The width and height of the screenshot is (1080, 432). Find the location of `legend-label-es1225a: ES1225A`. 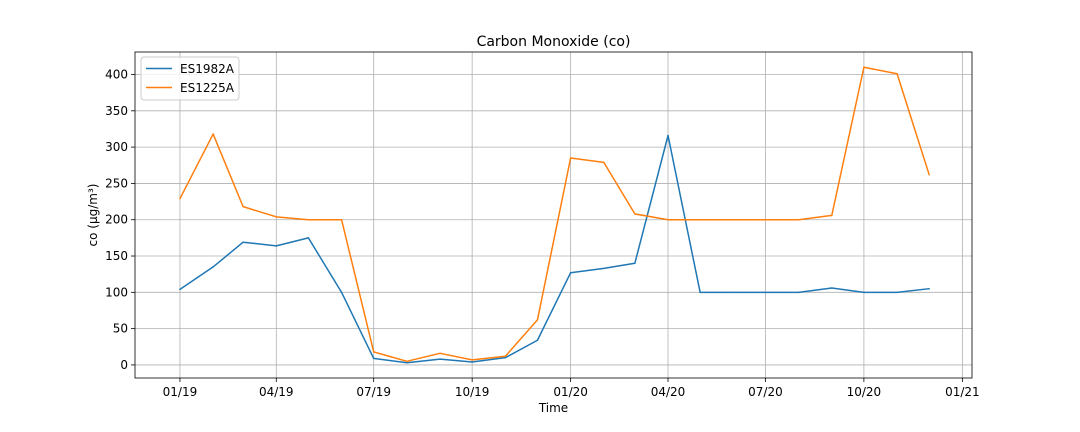

legend-label-es1225a: ES1225A is located at coordinates (207, 88).